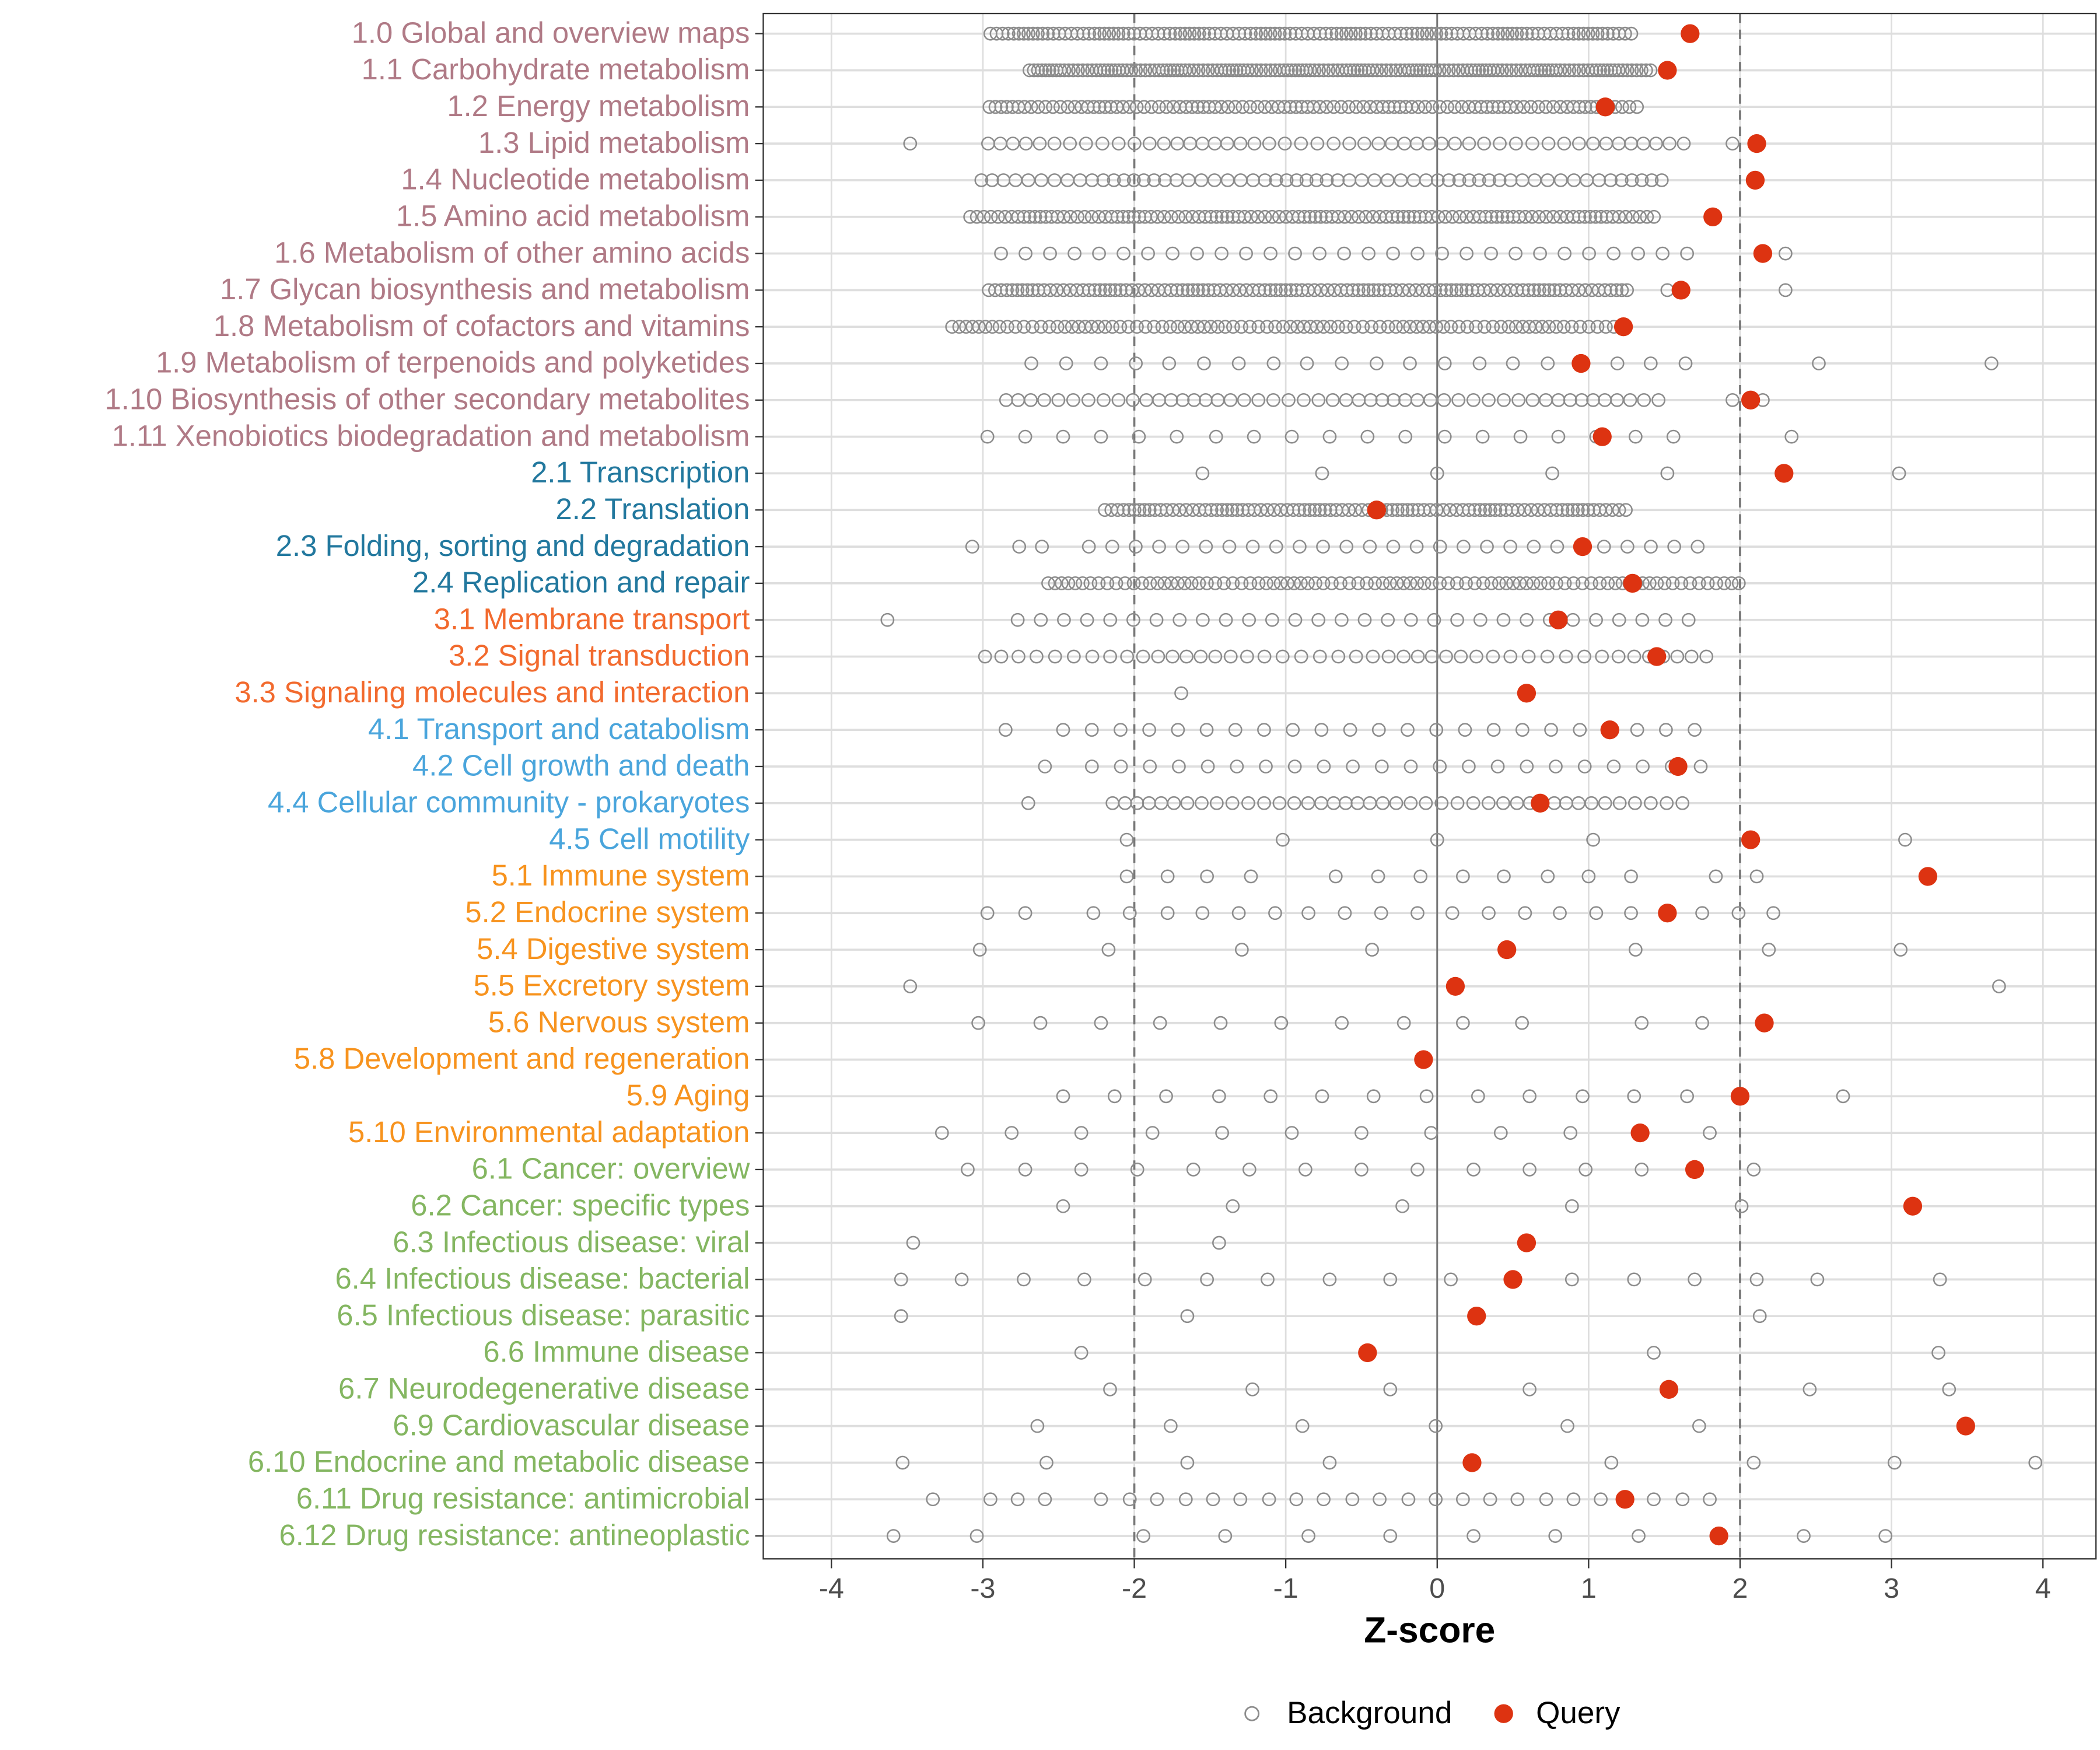 This screenshot has height=1750, width=2100. What do you see at coordinates (688, 1095) in the screenshot?
I see `category-label: 5.9 Aging` at bounding box center [688, 1095].